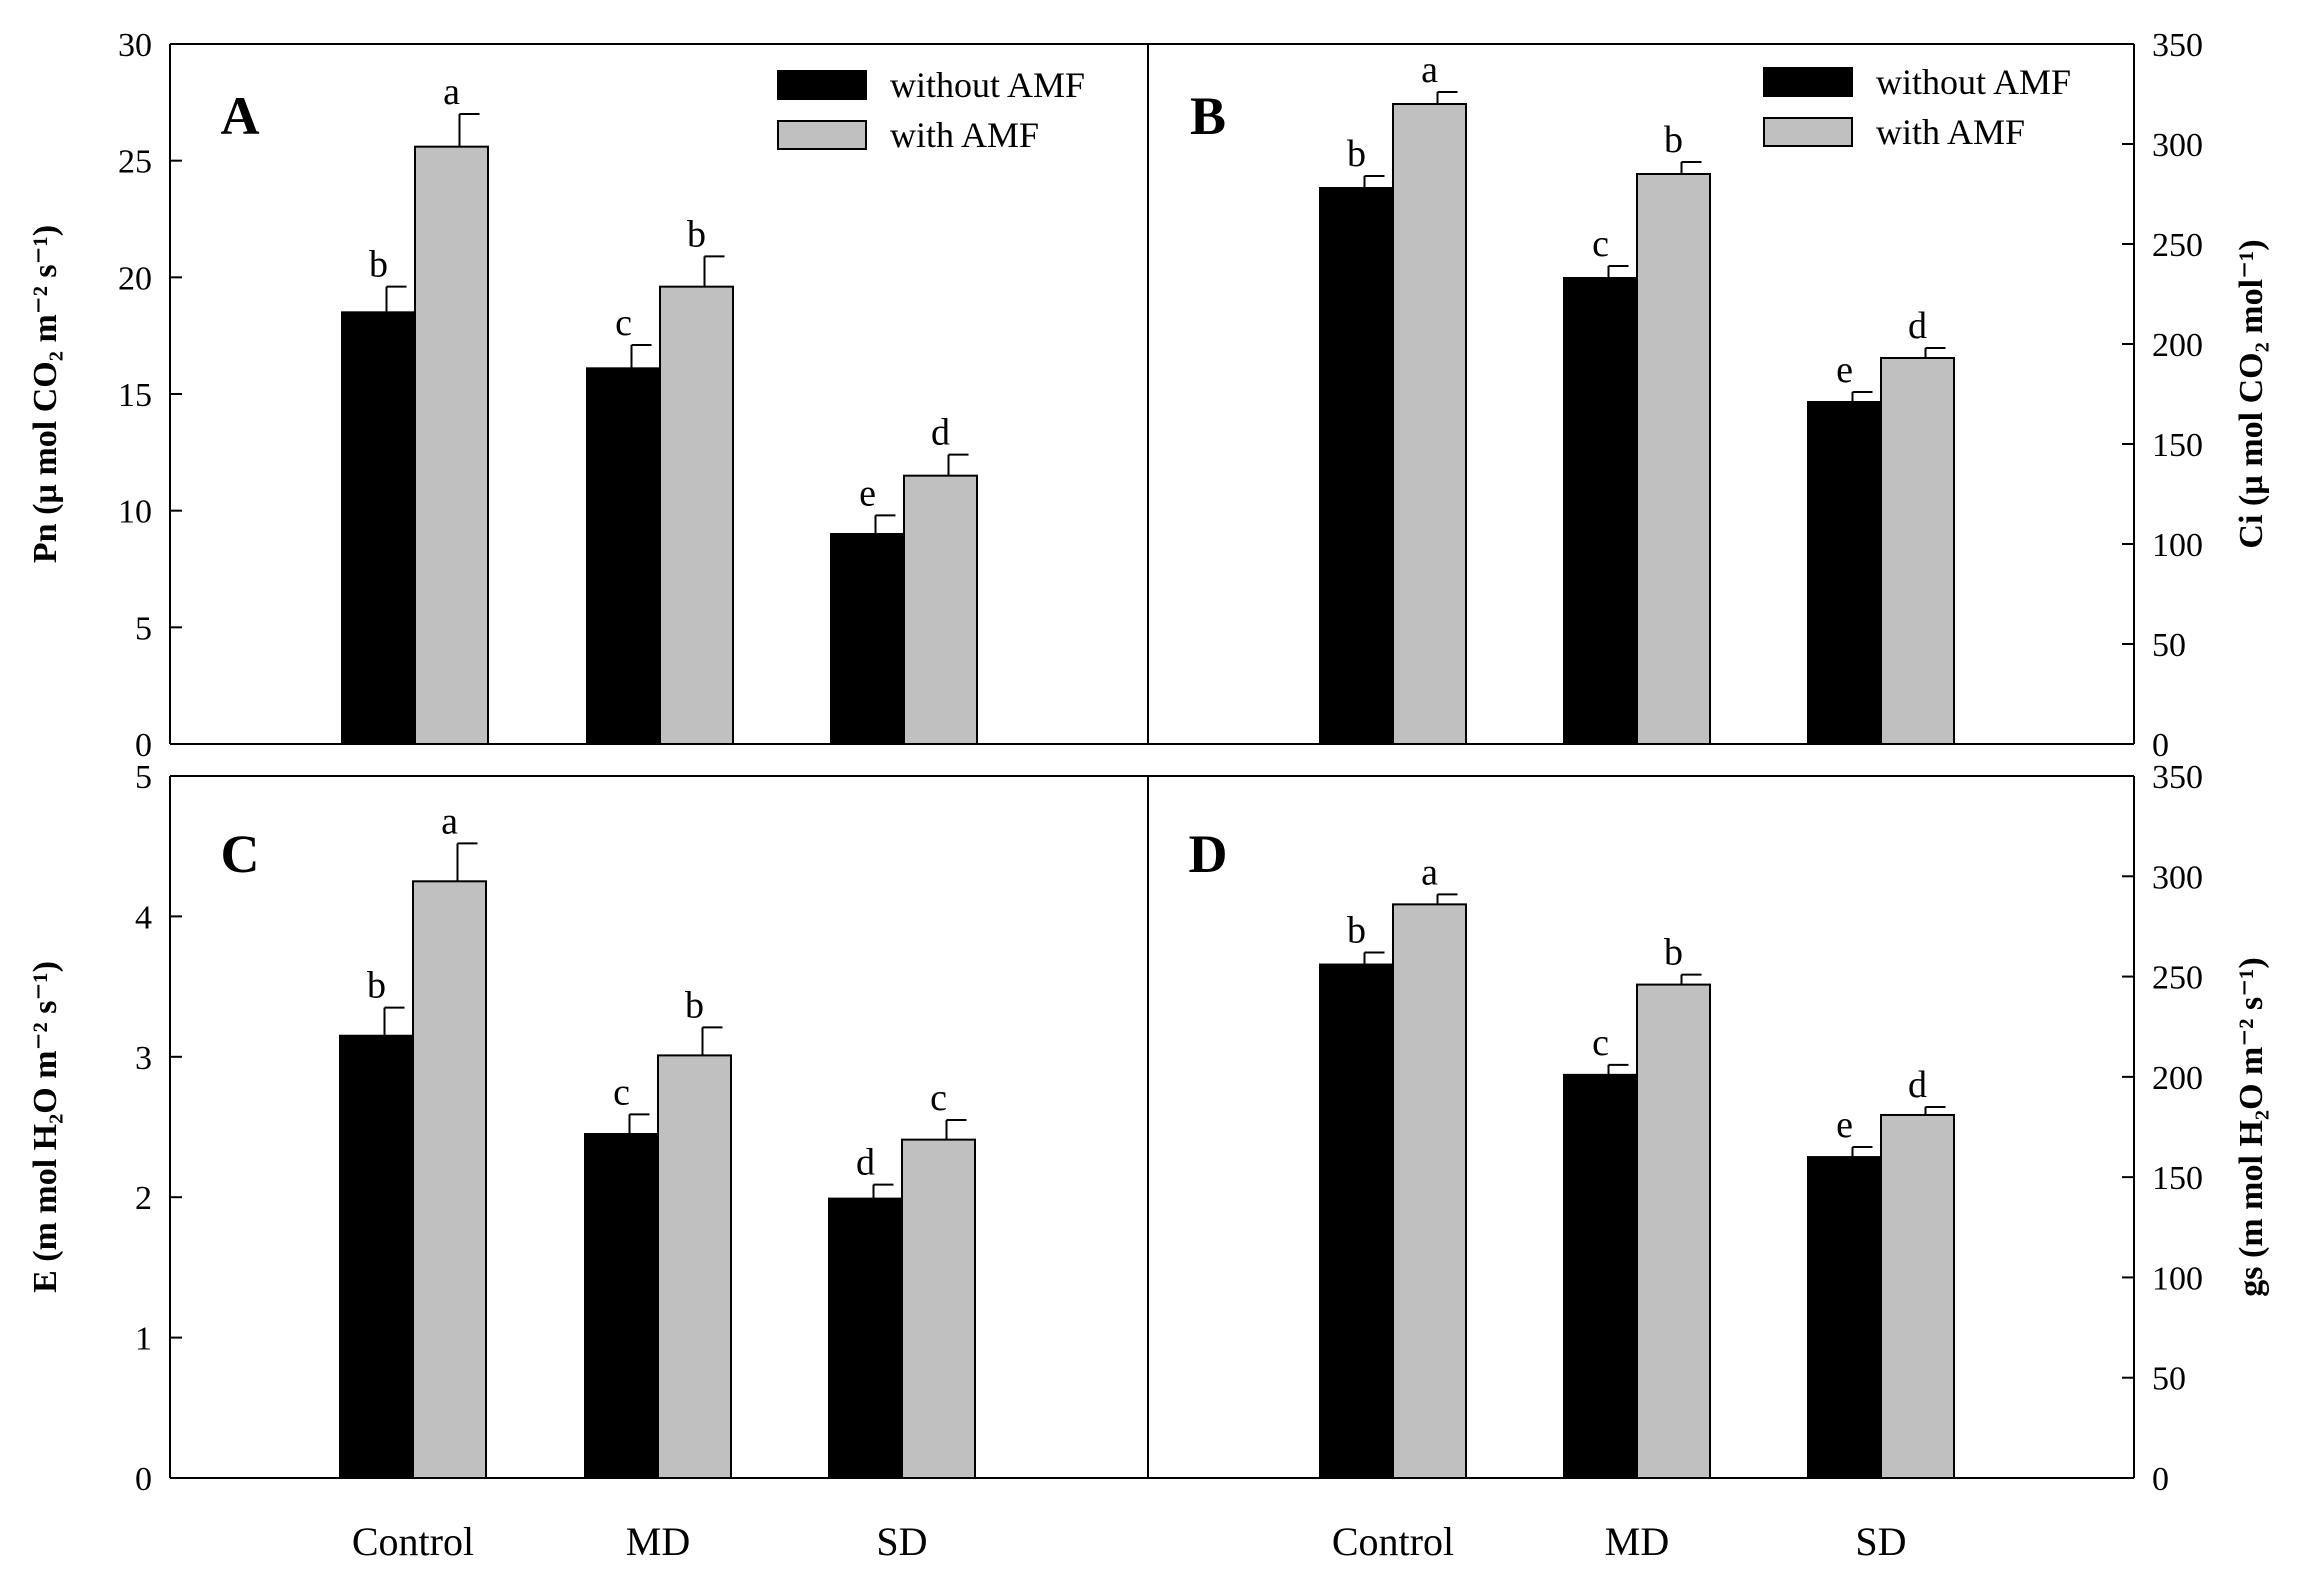 This screenshot has width=2307, height=1577. I want to click on panel-d-category-label: Control, so click(1393, 1541).